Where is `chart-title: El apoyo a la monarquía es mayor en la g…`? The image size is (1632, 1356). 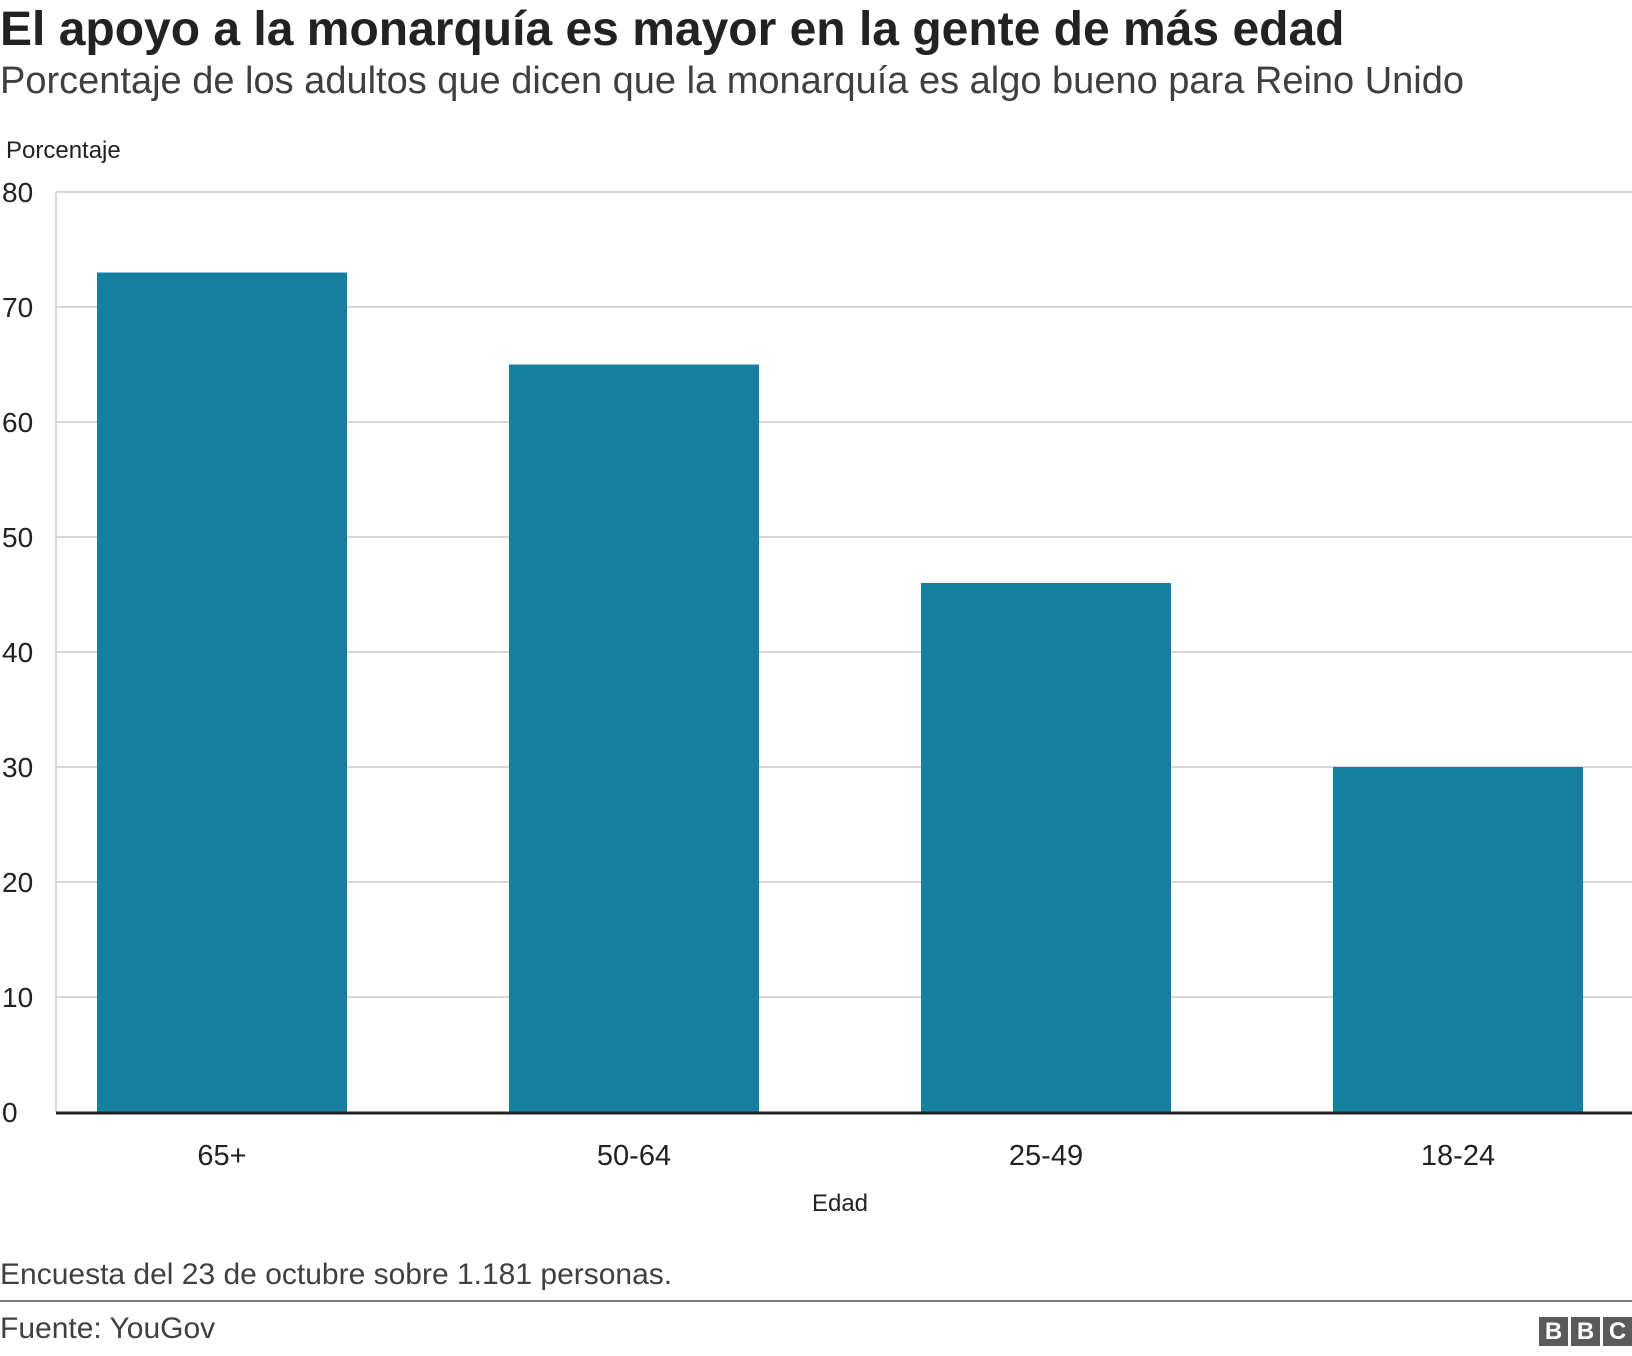 chart-title: El apoyo a la monarquía es mayor en la g… is located at coordinates (672, 29).